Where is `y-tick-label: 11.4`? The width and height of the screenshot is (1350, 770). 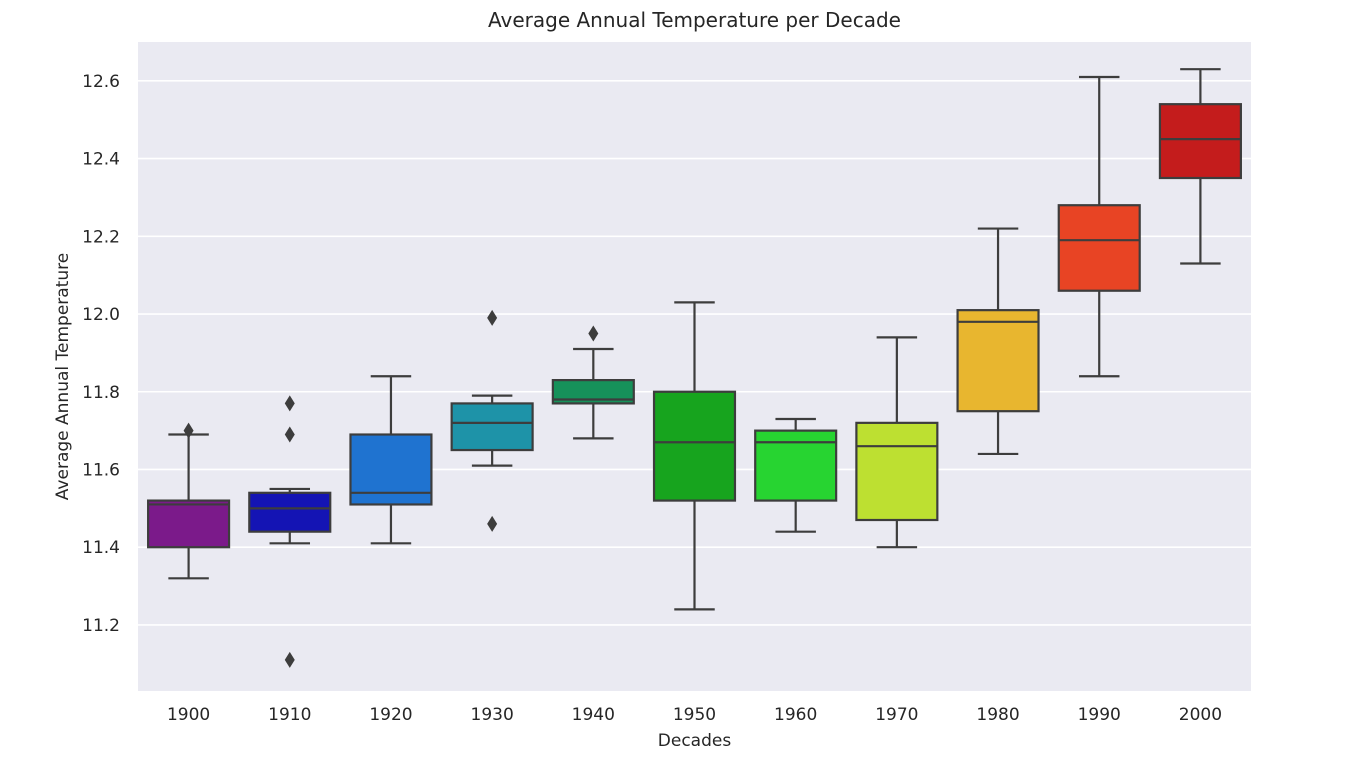 y-tick-label: 11.4 is located at coordinates (101, 548).